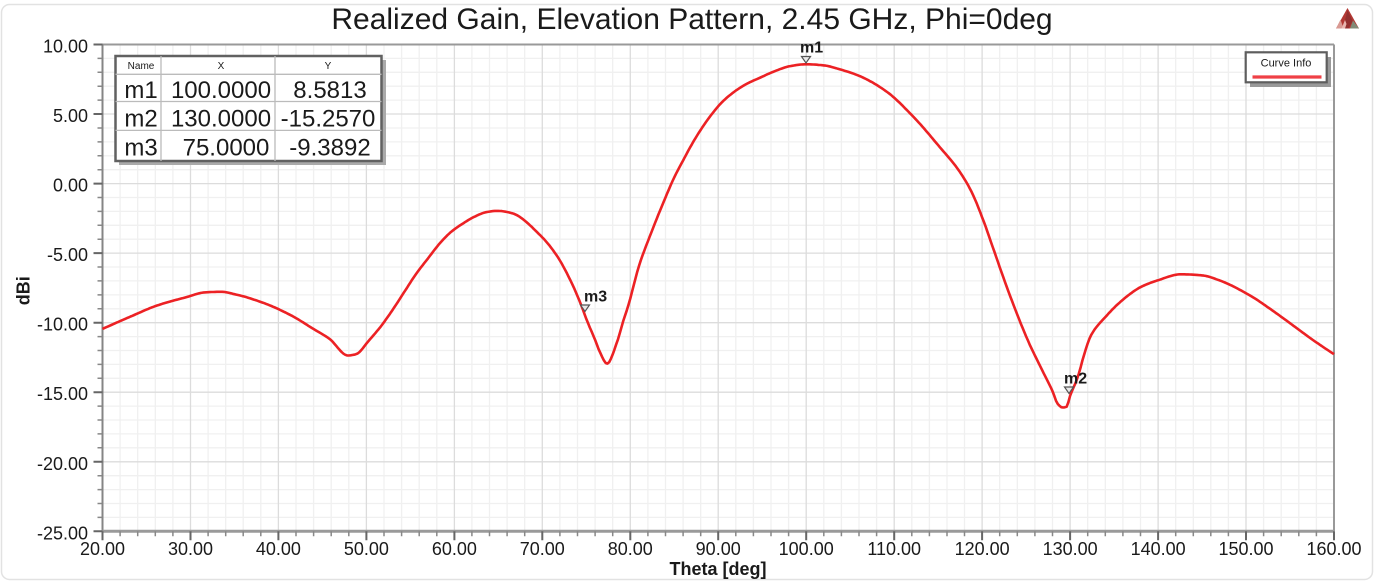 This screenshot has height=582, width=1374. What do you see at coordinates (718, 549) in the screenshot?
I see `svg-text: 90.00` at bounding box center [718, 549].